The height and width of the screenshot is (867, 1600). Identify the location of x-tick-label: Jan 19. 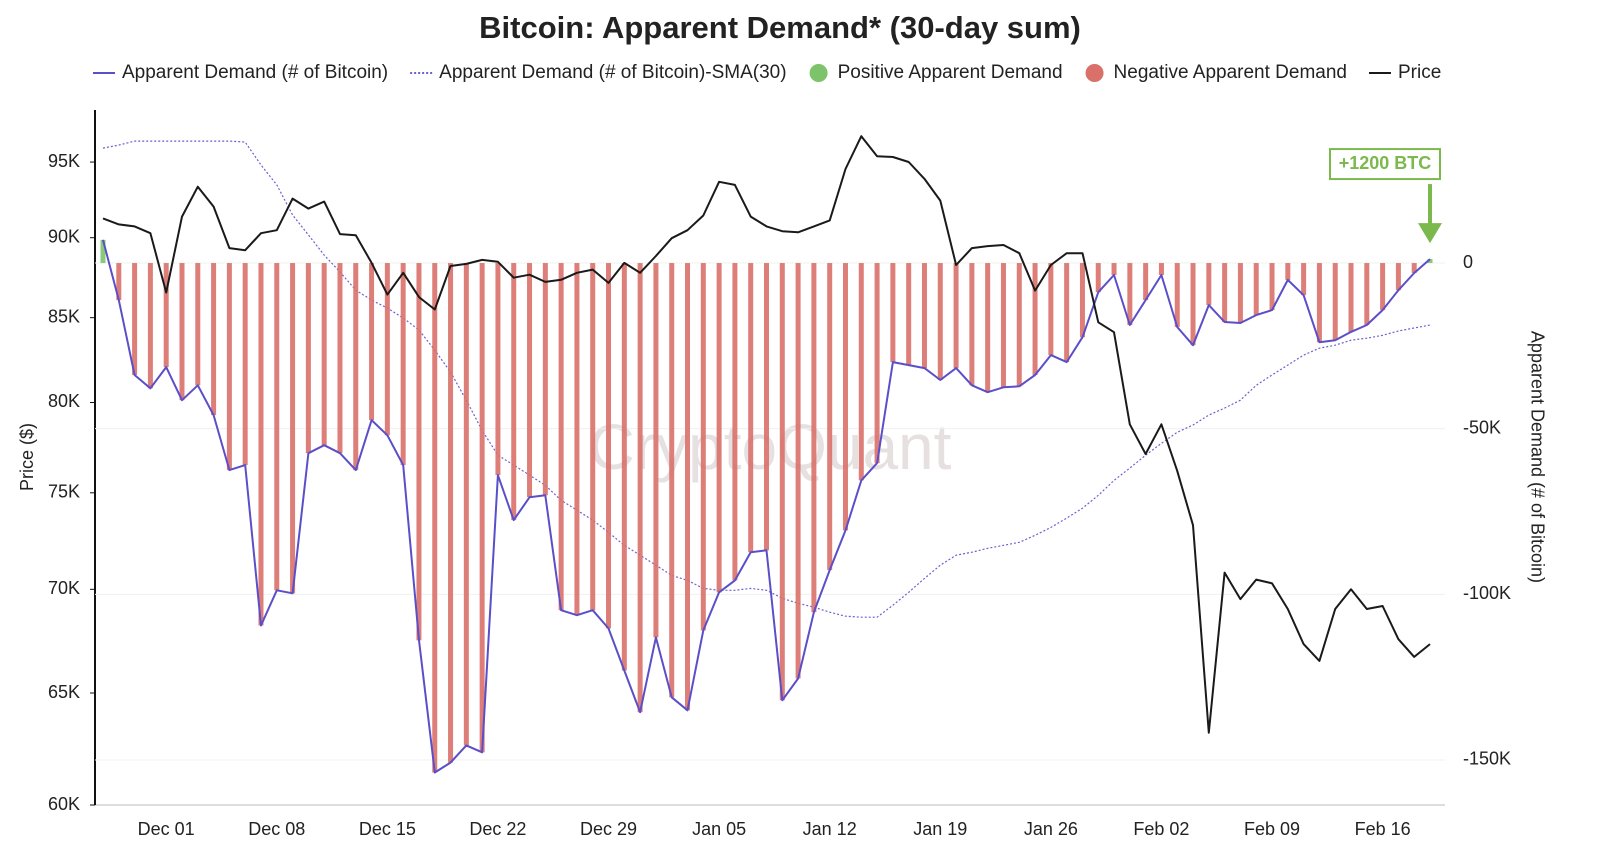
(940, 829).